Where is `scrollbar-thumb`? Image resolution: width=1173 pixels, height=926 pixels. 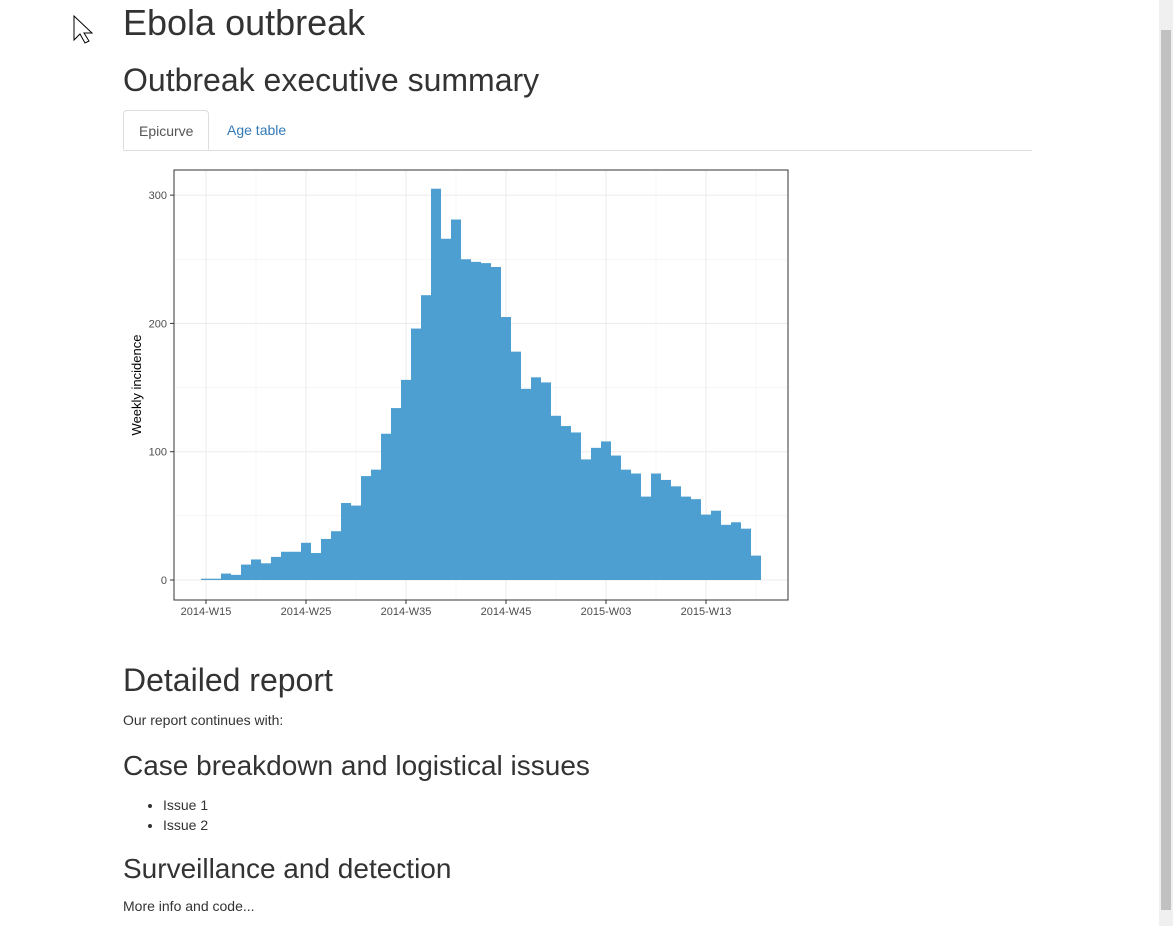
scrollbar-thumb is located at coordinates (1166, 470).